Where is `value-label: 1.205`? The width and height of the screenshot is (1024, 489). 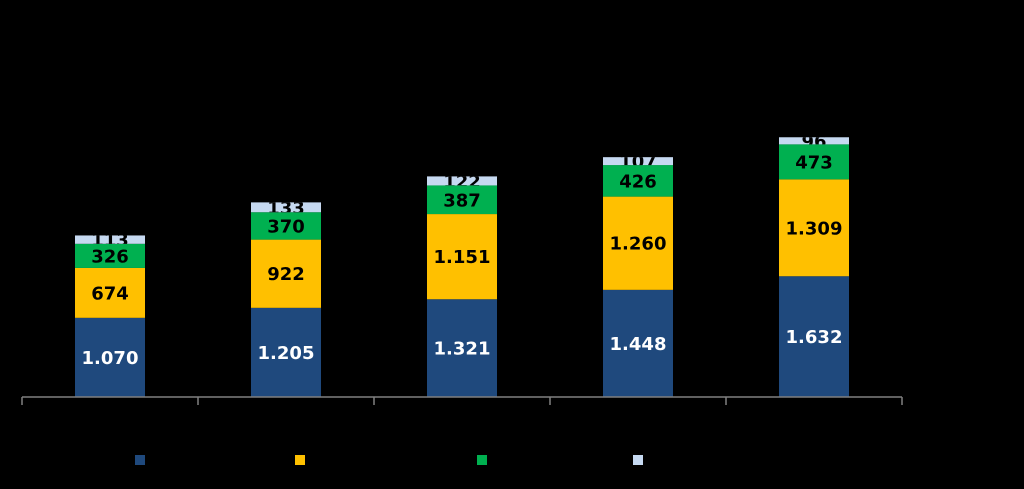
value-label: 1.205 is located at coordinates (286, 353).